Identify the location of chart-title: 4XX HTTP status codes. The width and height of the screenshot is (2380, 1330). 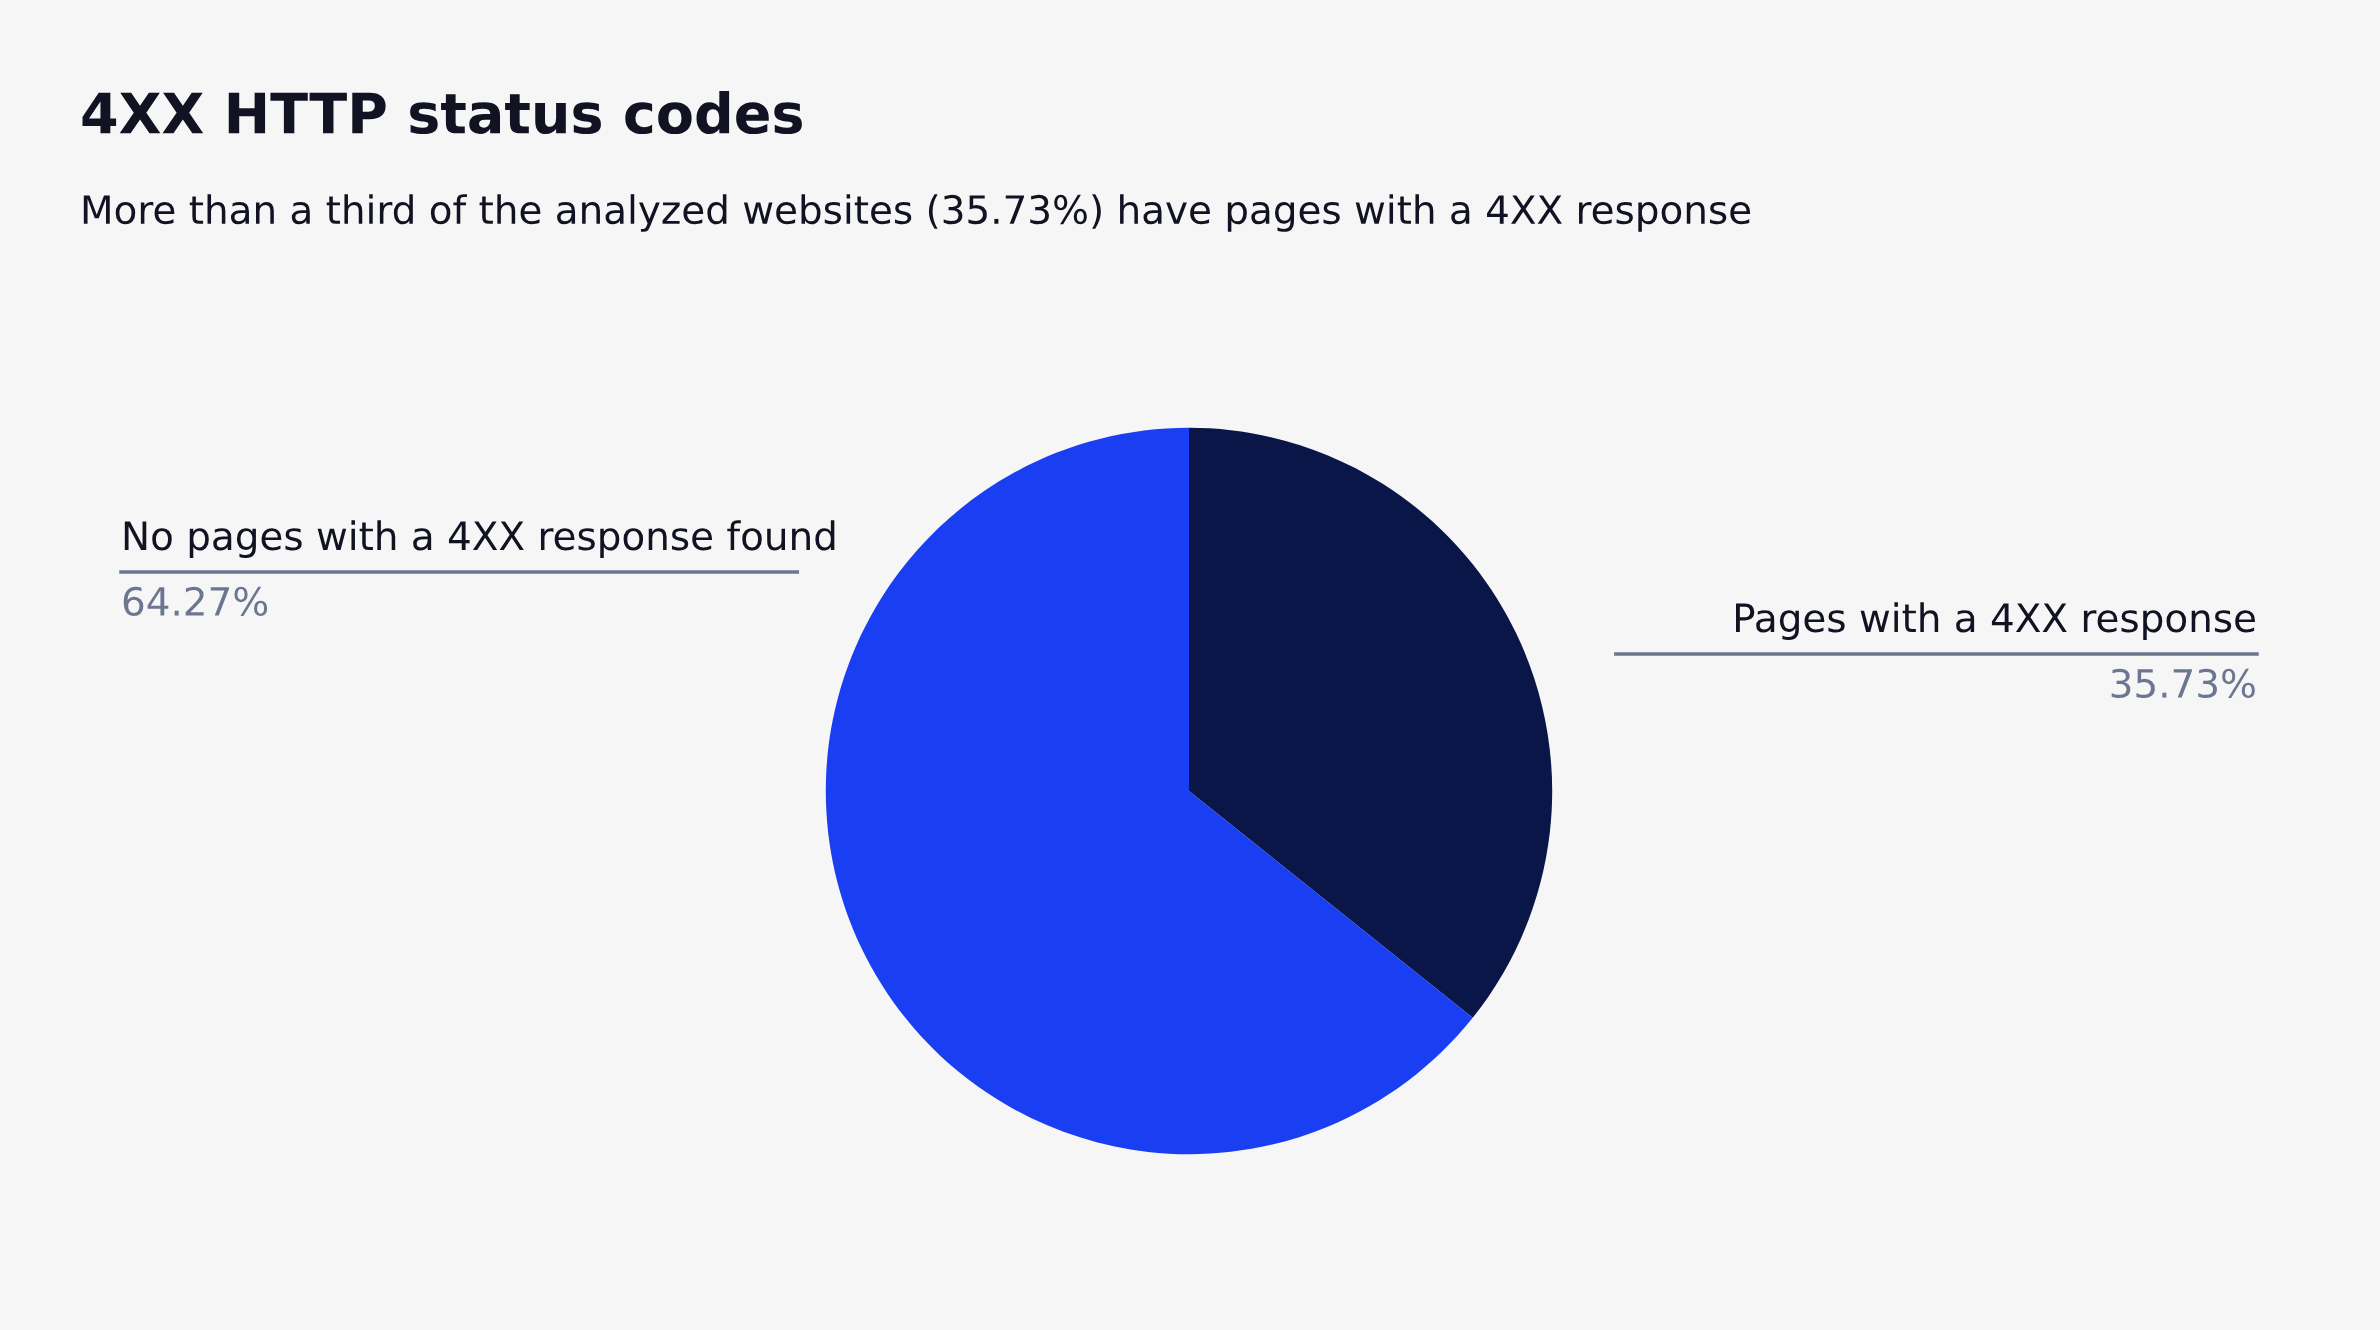
(442, 113).